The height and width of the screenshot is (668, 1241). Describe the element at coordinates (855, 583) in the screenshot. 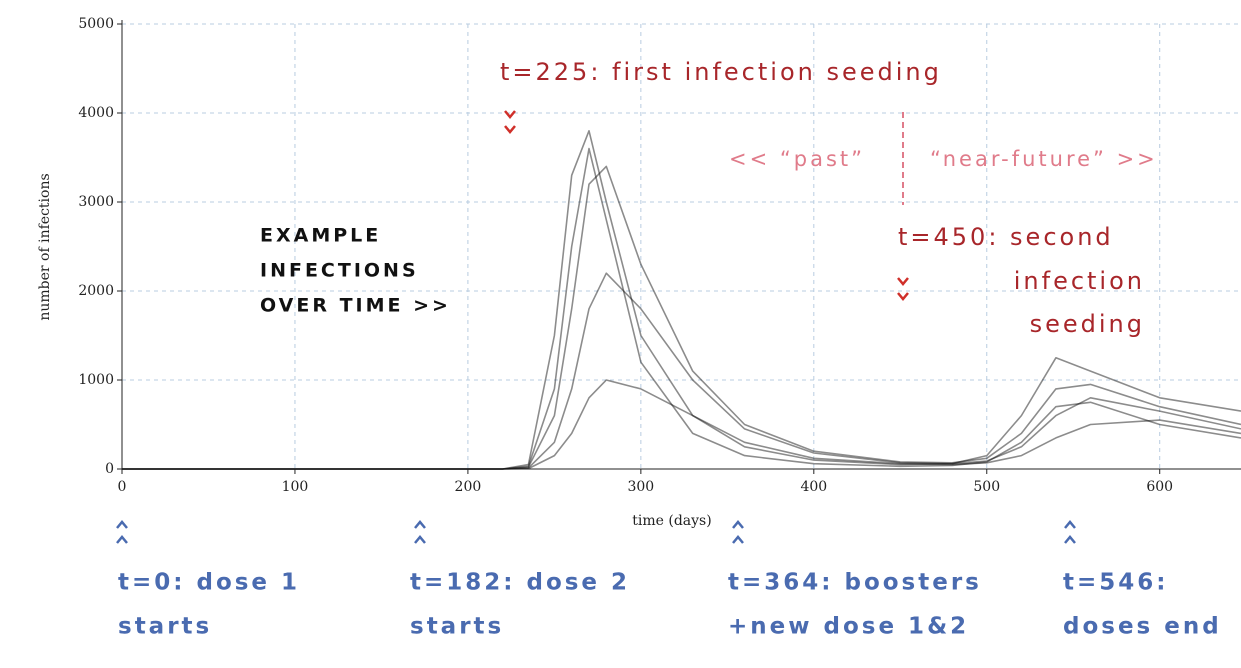

I see `annotation: t=364: boosters` at that location.